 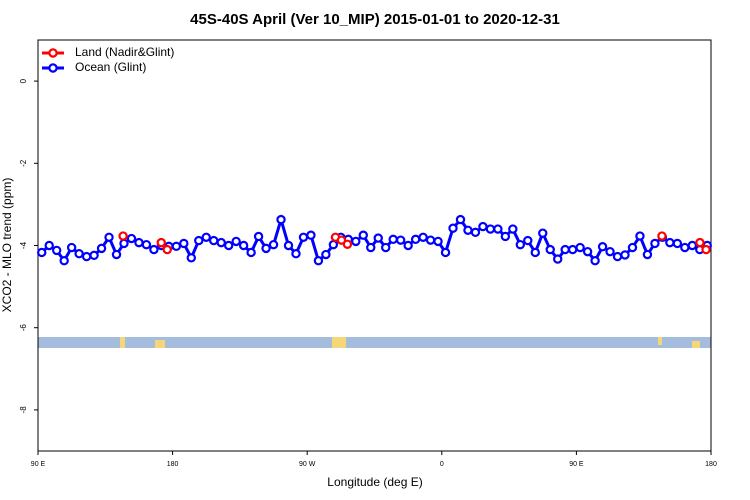 I want to click on x-axis-label: Longitude (deg E), so click(x=374, y=482).